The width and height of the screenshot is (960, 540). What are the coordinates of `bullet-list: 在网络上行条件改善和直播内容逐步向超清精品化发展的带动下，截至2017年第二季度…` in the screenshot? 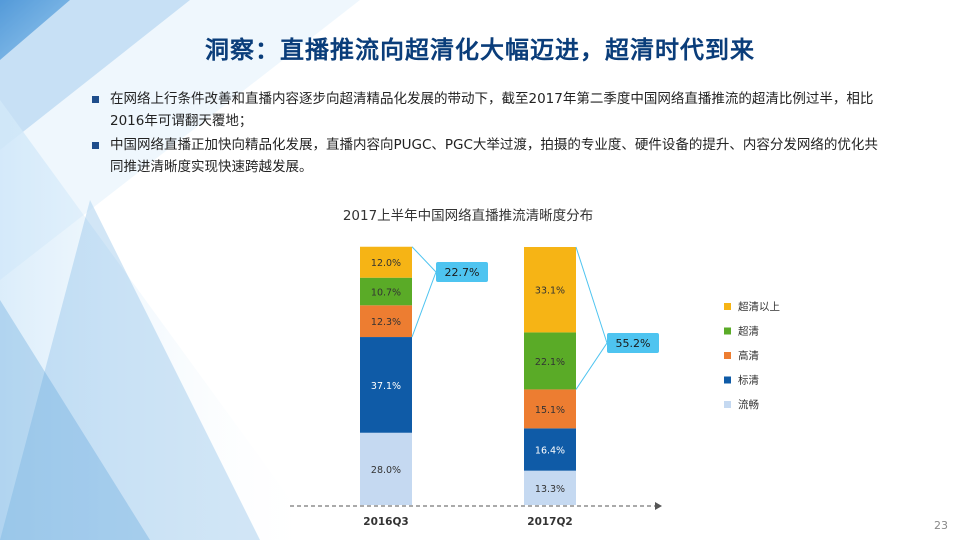 It's located at (488, 134).